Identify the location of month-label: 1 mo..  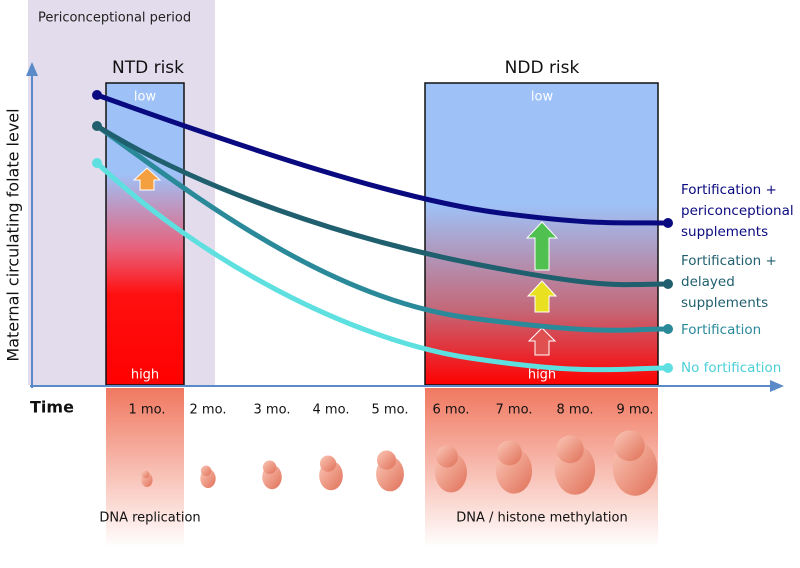
(147, 410).